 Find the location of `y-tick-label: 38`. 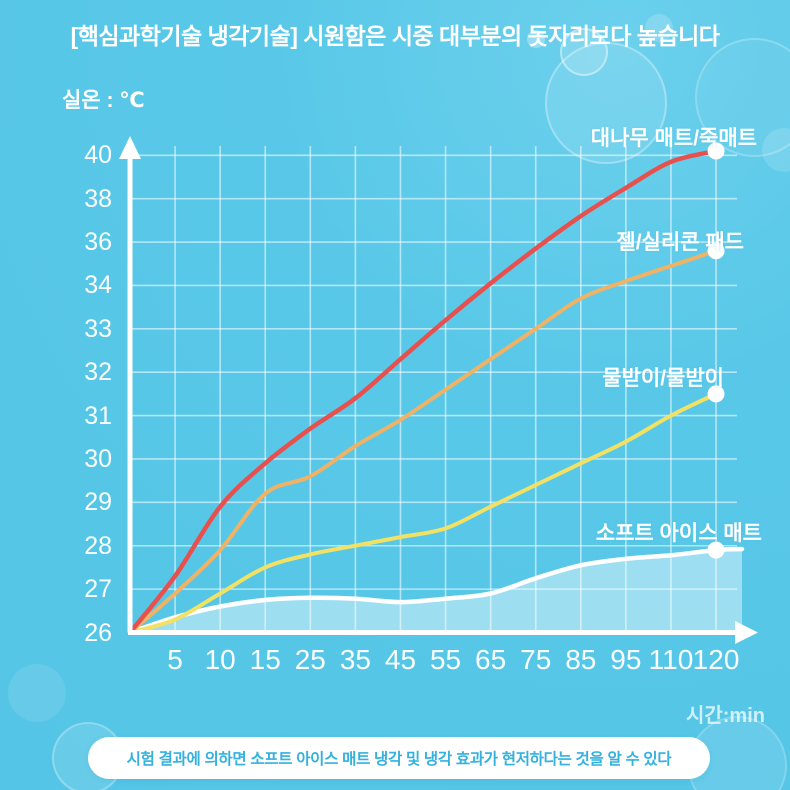

y-tick-label: 38 is located at coordinates (98, 198).